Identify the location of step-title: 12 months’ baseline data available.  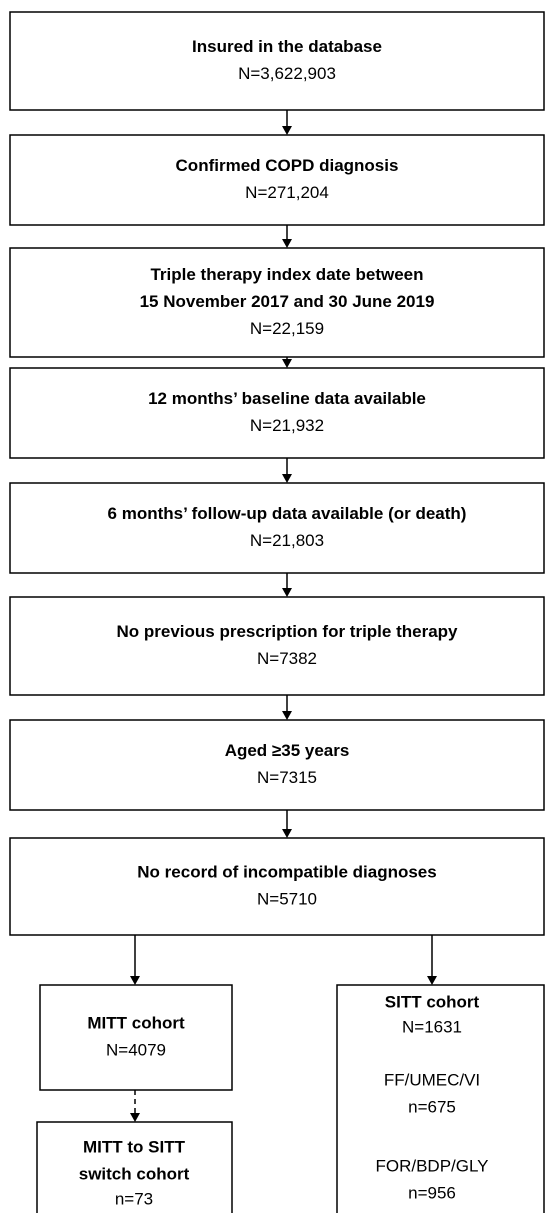
(287, 398).